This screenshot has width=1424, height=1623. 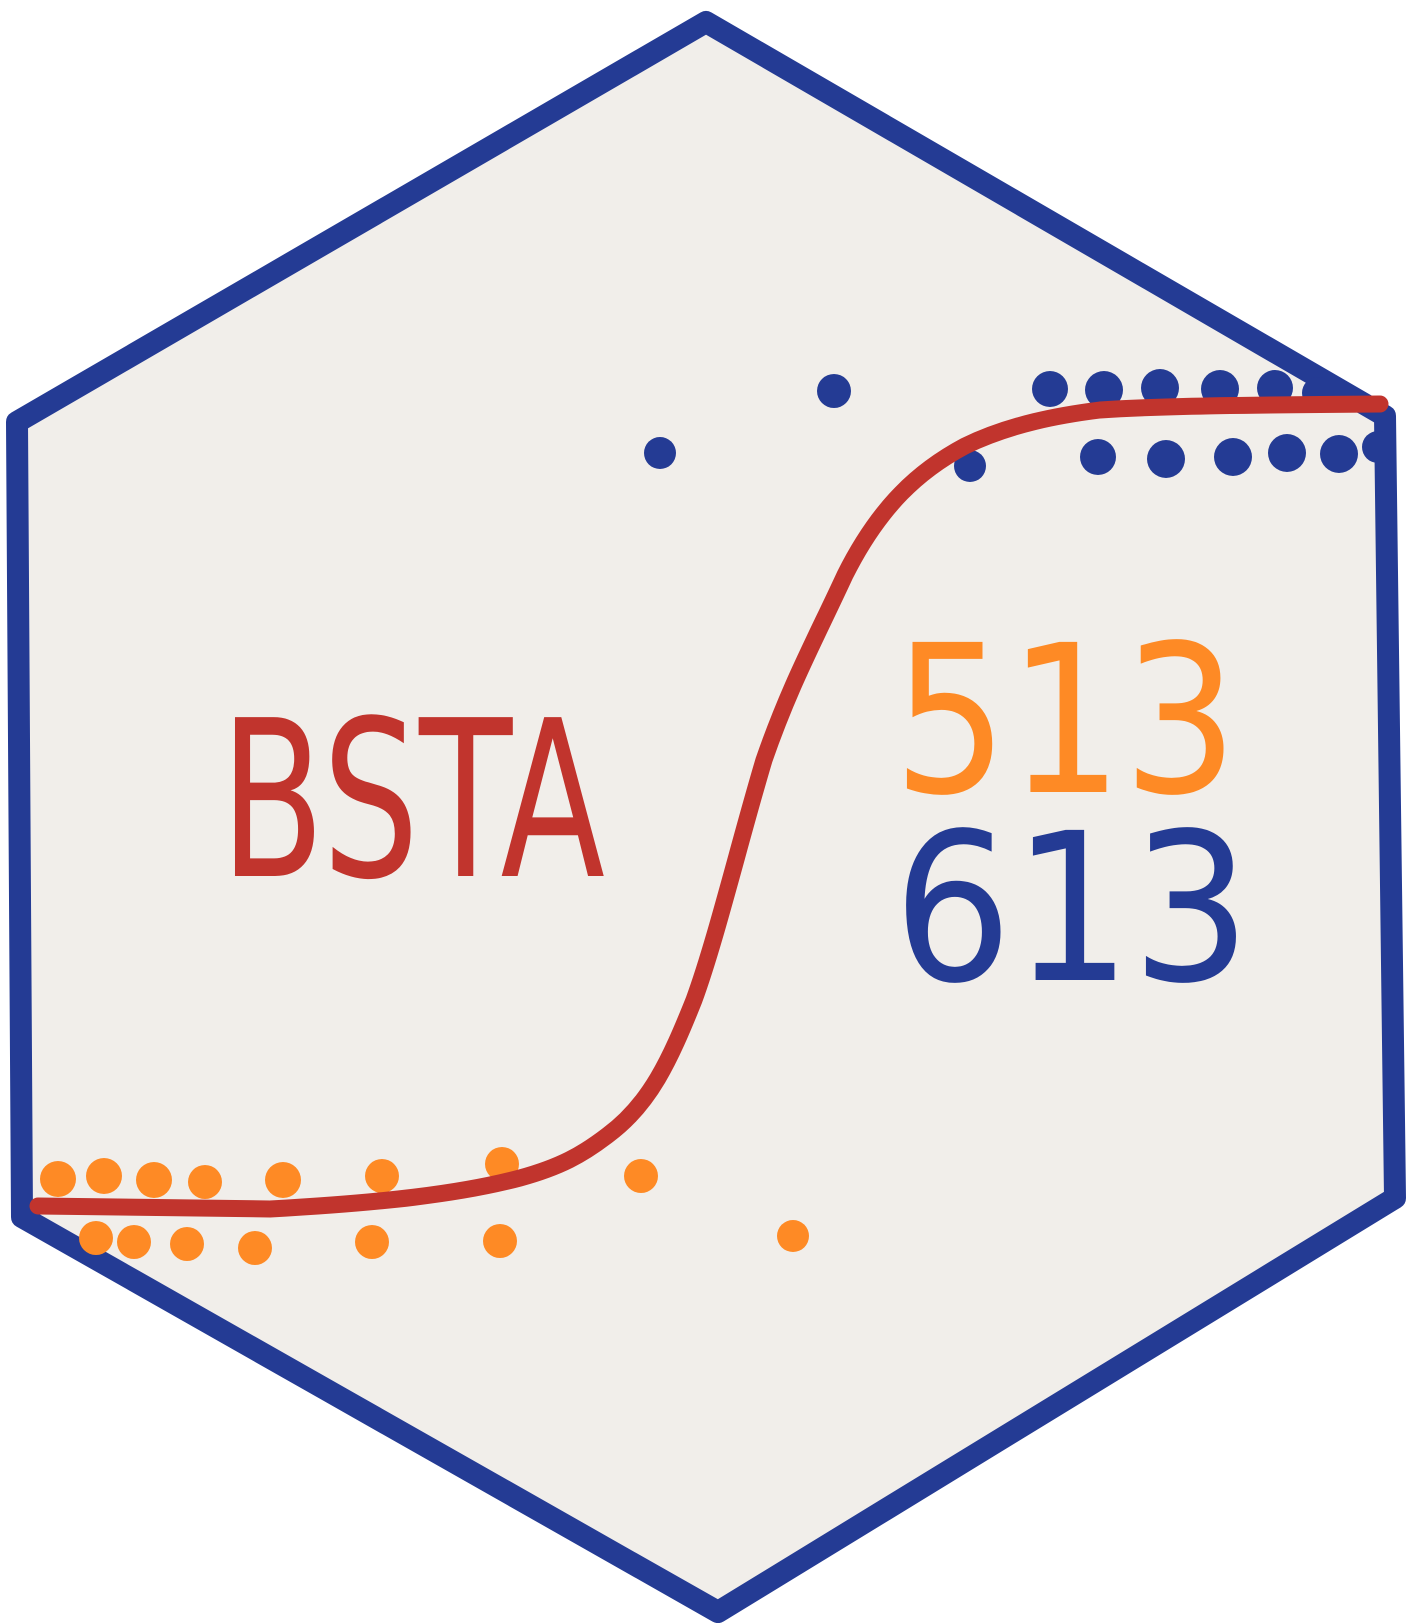 What do you see at coordinates (1072, 909) in the screenshot?
I see `course-number-613: 613` at bounding box center [1072, 909].